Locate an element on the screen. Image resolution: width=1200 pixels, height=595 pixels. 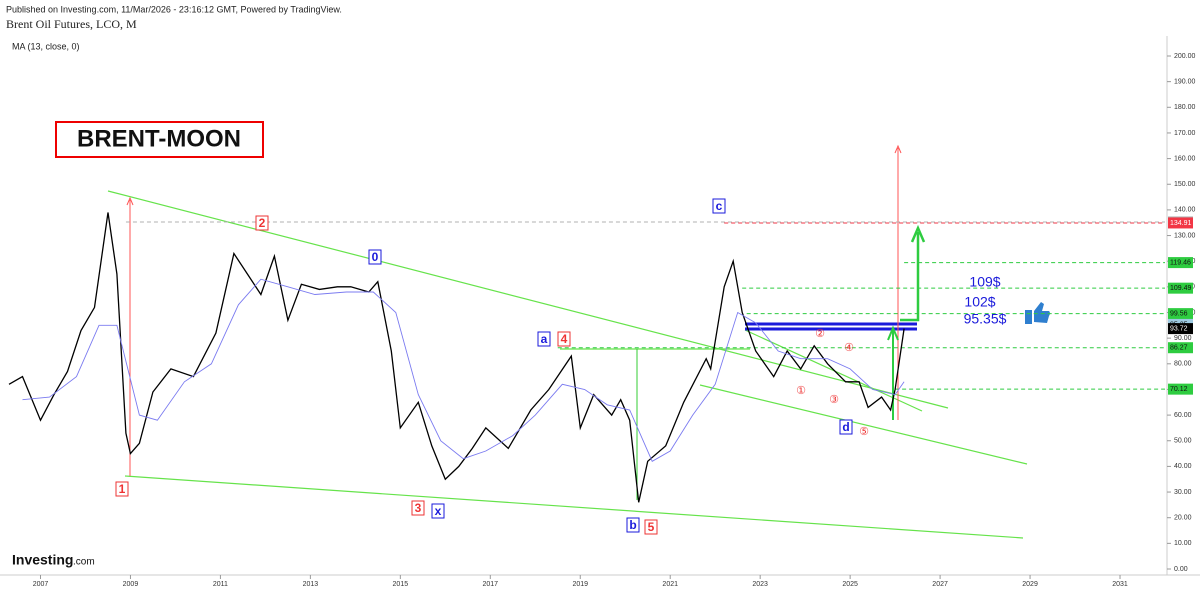
price-label: 93.72 is located at coordinates (1179, 328).